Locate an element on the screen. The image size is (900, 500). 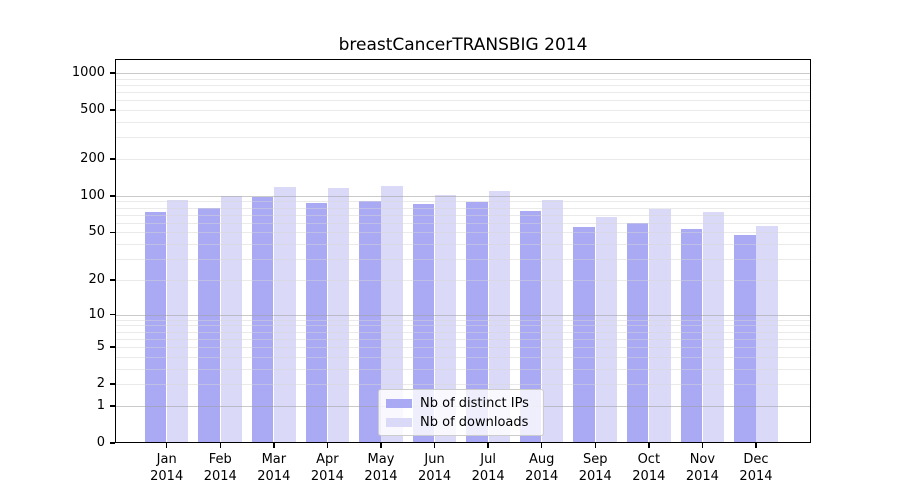
x-tick-label-aug: Aug 2014 is located at coordinates (542, 468).